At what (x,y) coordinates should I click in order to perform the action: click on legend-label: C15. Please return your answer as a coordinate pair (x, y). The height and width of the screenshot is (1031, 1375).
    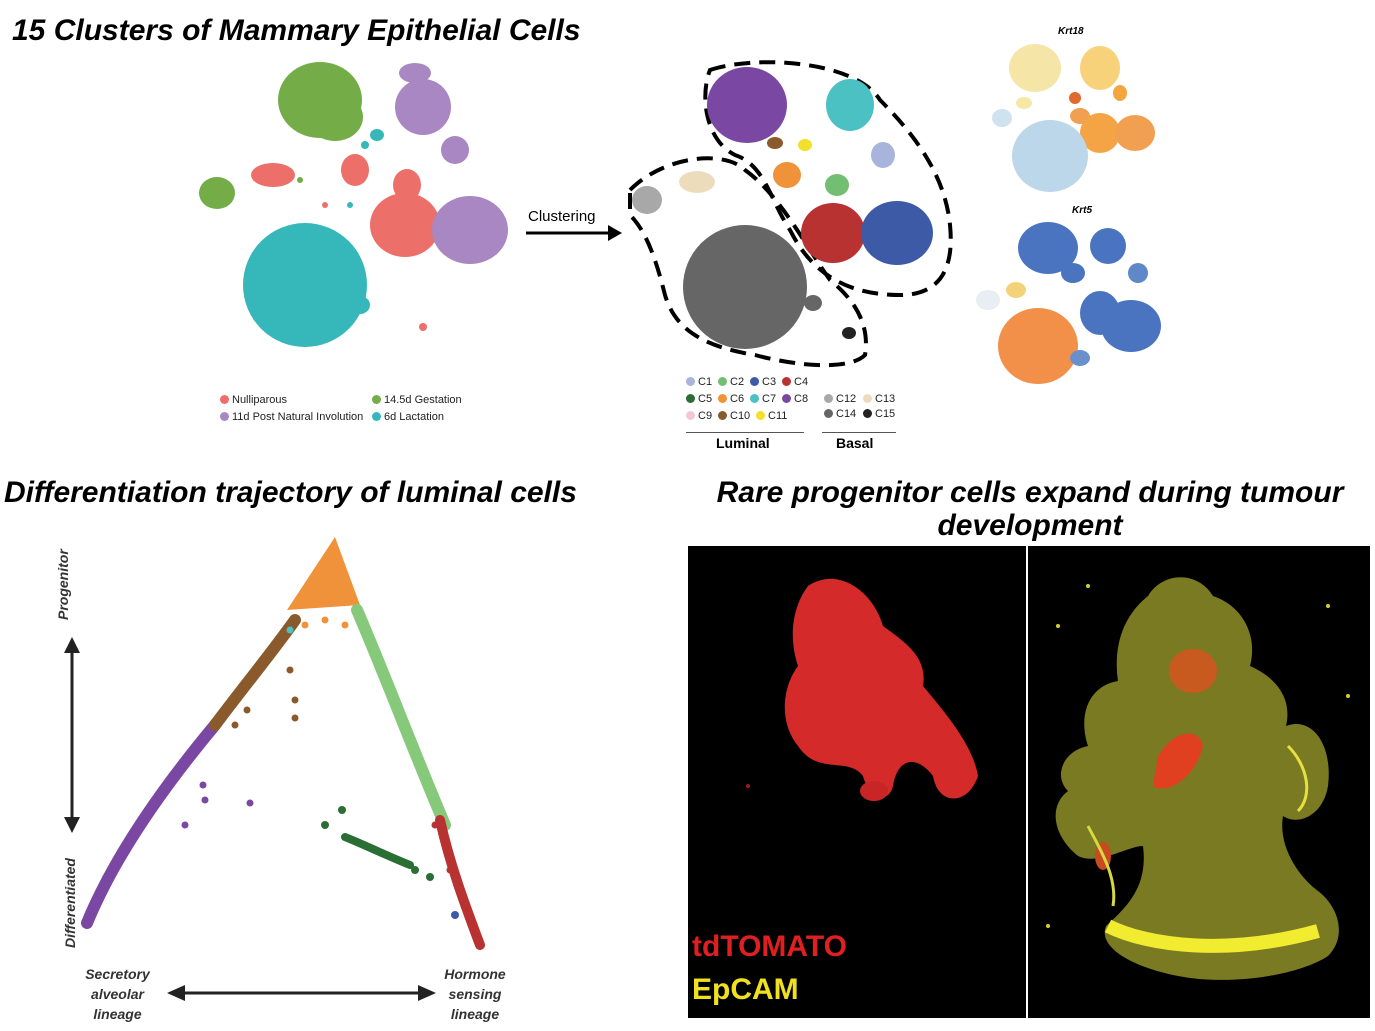
    Looking at the image, I should click on (885, 414).